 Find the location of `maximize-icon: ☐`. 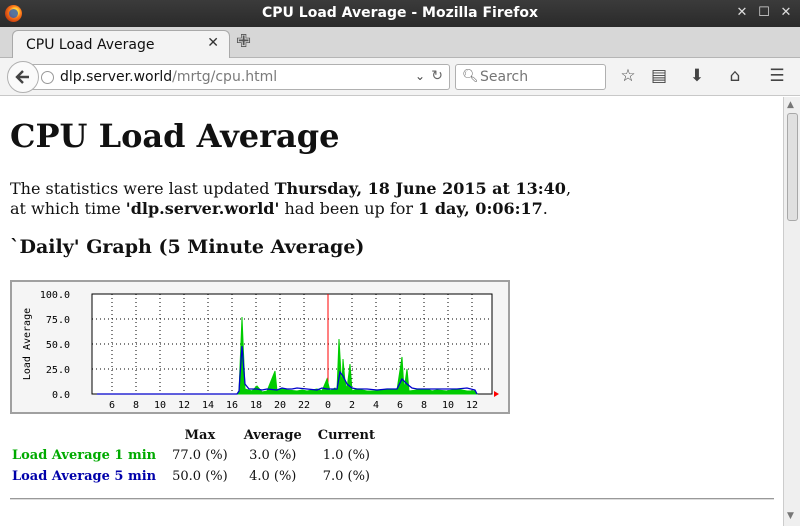

maximize-icon: ☐ is located at coordinates (764, 12).